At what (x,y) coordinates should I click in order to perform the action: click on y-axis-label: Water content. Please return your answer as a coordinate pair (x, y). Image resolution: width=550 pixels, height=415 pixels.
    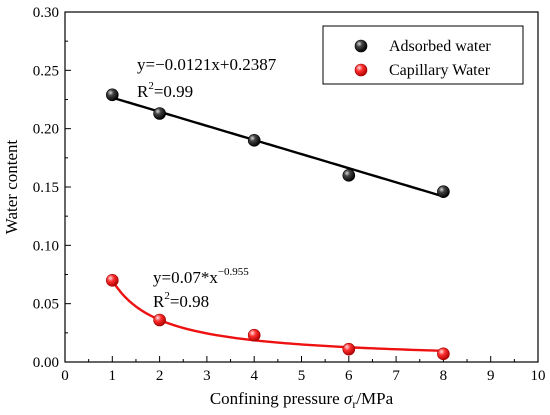
    Looking at the image, I should click on (11, 187).